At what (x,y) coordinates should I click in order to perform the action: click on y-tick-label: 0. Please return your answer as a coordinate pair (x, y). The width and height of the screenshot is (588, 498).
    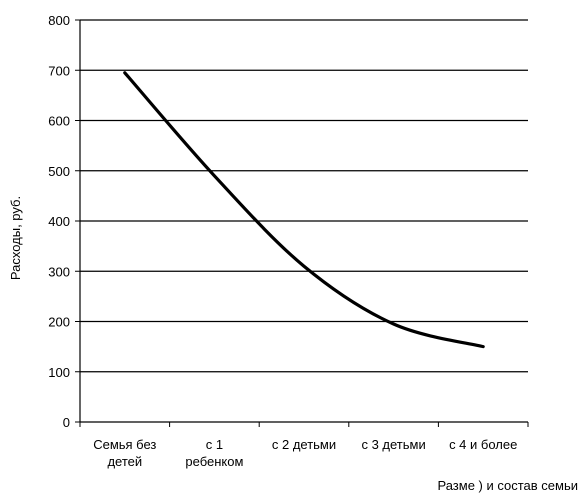
    Looking at the image, I should click on (66, 422).